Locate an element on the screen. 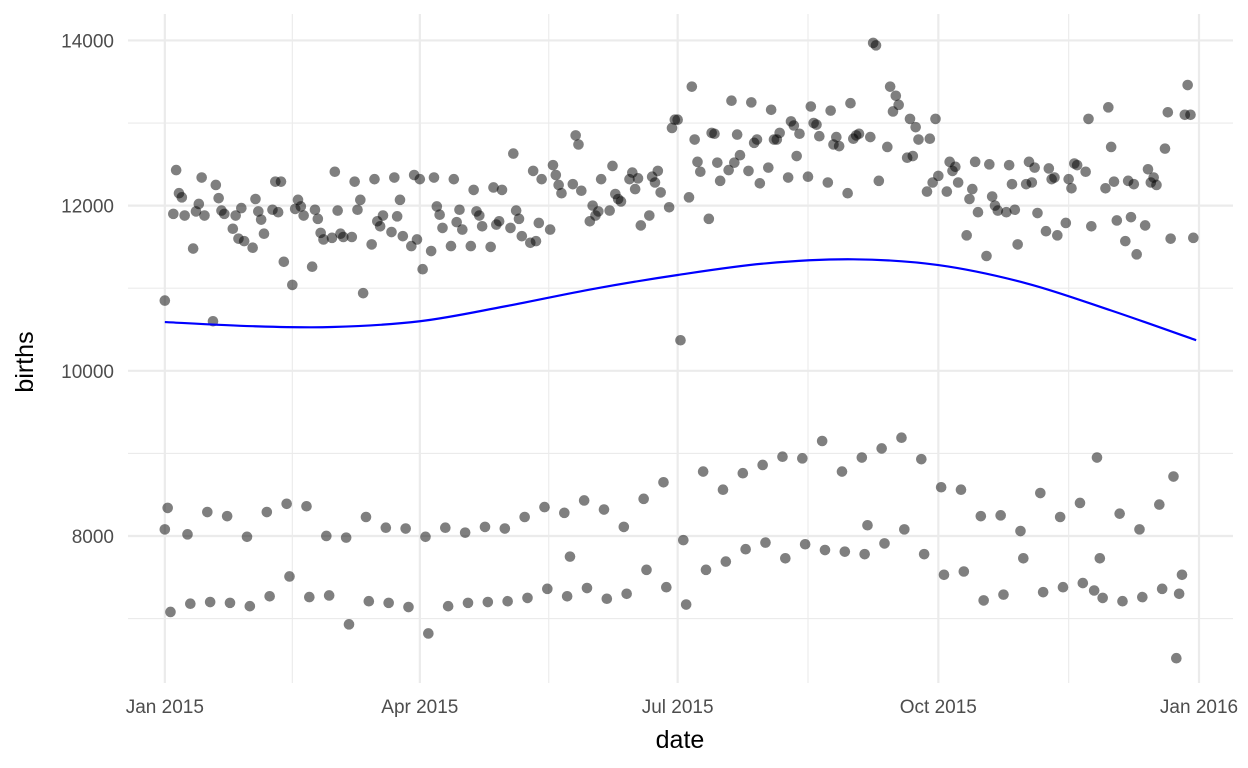 Image resolution: width=1248 pixels, height=768 pixels. x-axis-ticks: Jan 2015 Apr 2015 Jul 2015 Oct 2015 Jan 2016 is located at coordinates (682, 707).